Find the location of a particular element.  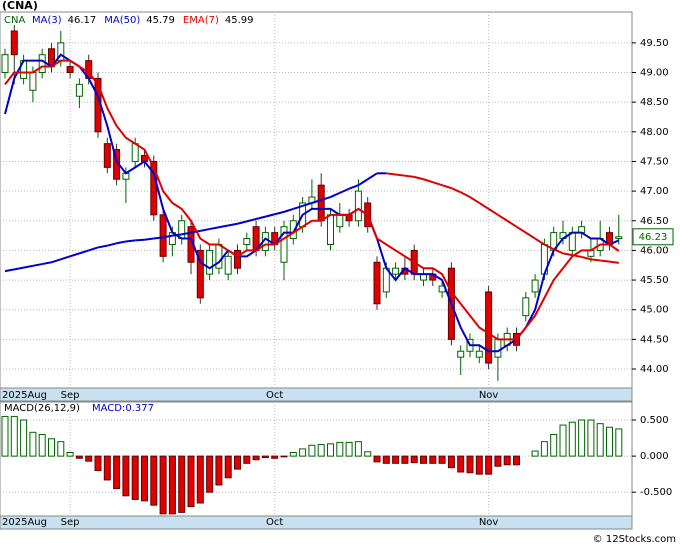

legend-name: EMA(7) is located at coordinates (201, 20).